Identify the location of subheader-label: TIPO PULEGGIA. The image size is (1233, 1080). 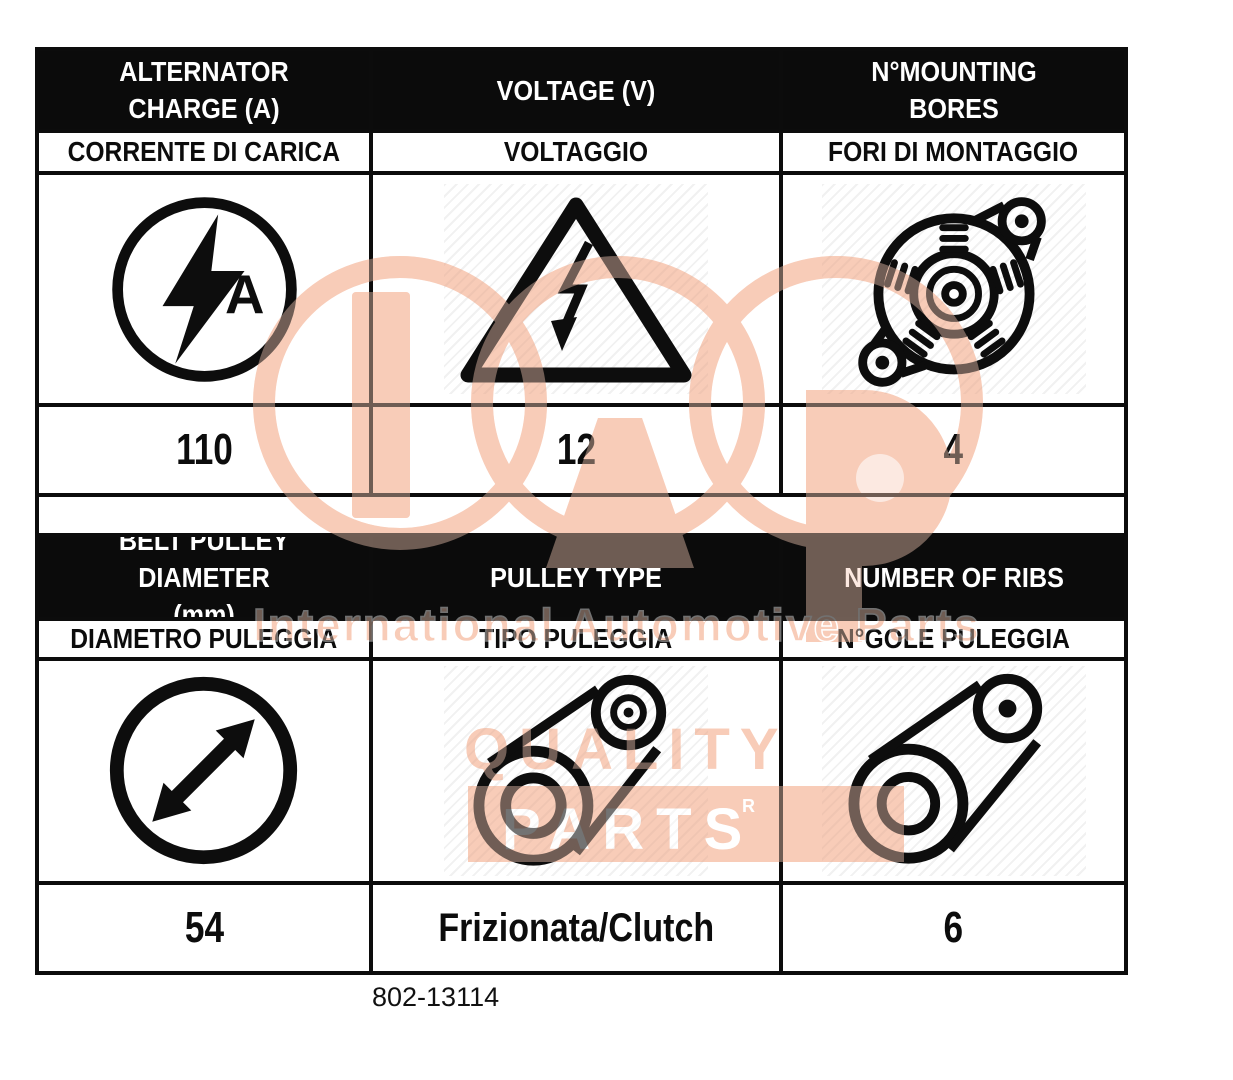
(576, 638).